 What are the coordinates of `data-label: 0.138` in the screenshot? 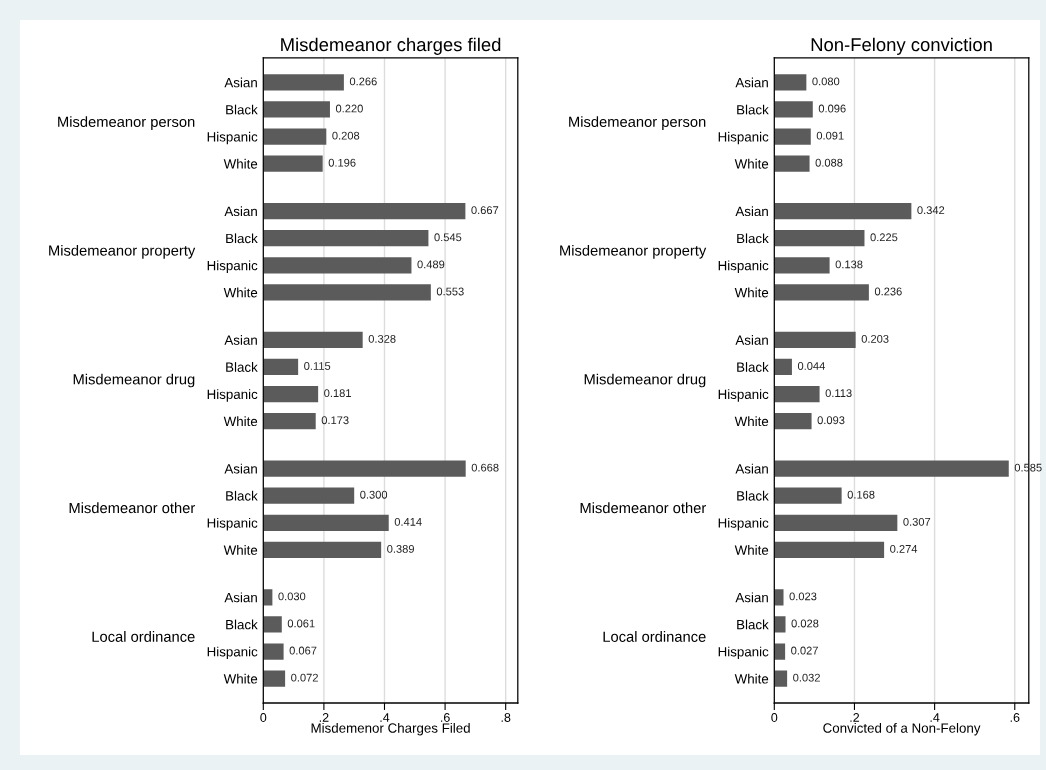 It's located at (849, 264).